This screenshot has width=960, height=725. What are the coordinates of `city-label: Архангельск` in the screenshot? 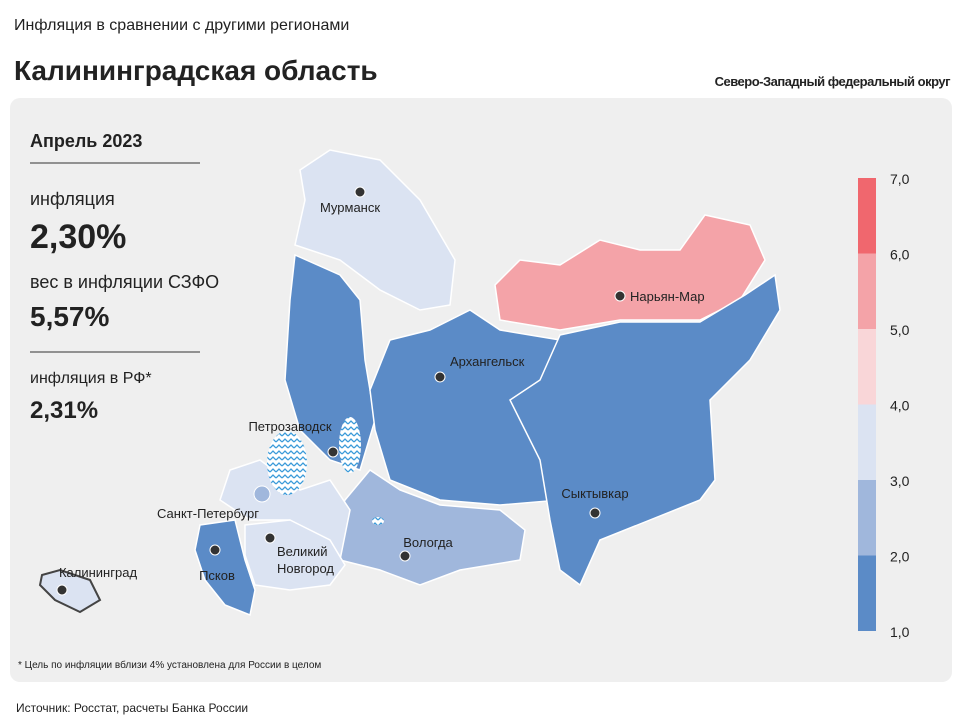 It's located at (487, 361).